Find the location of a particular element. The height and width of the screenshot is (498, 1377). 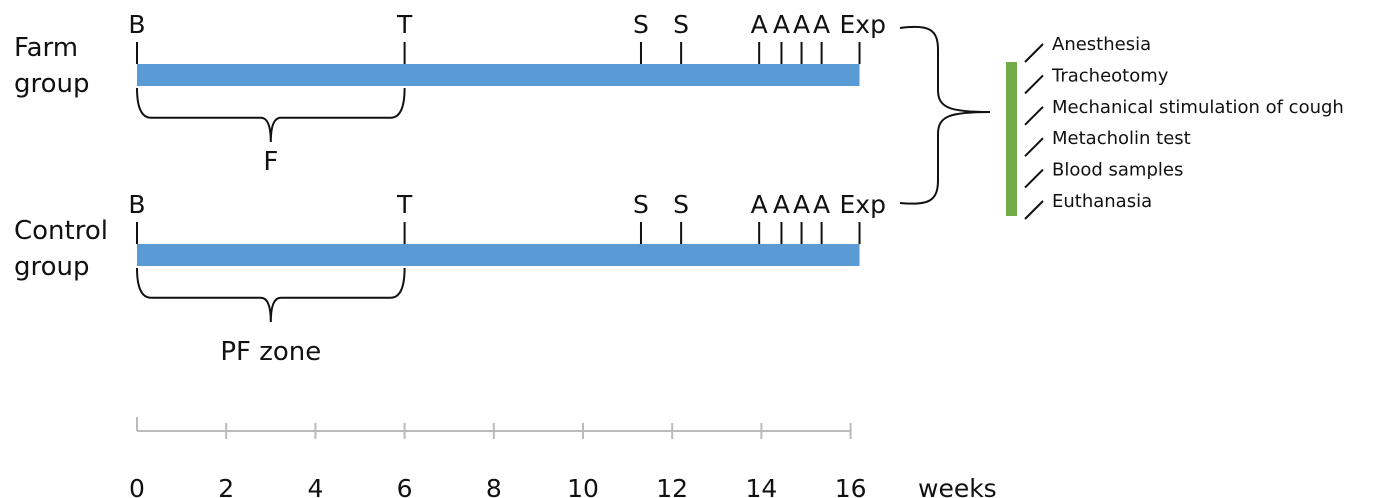

axis-tick-label: 2 is located at coordinates (226, 486).